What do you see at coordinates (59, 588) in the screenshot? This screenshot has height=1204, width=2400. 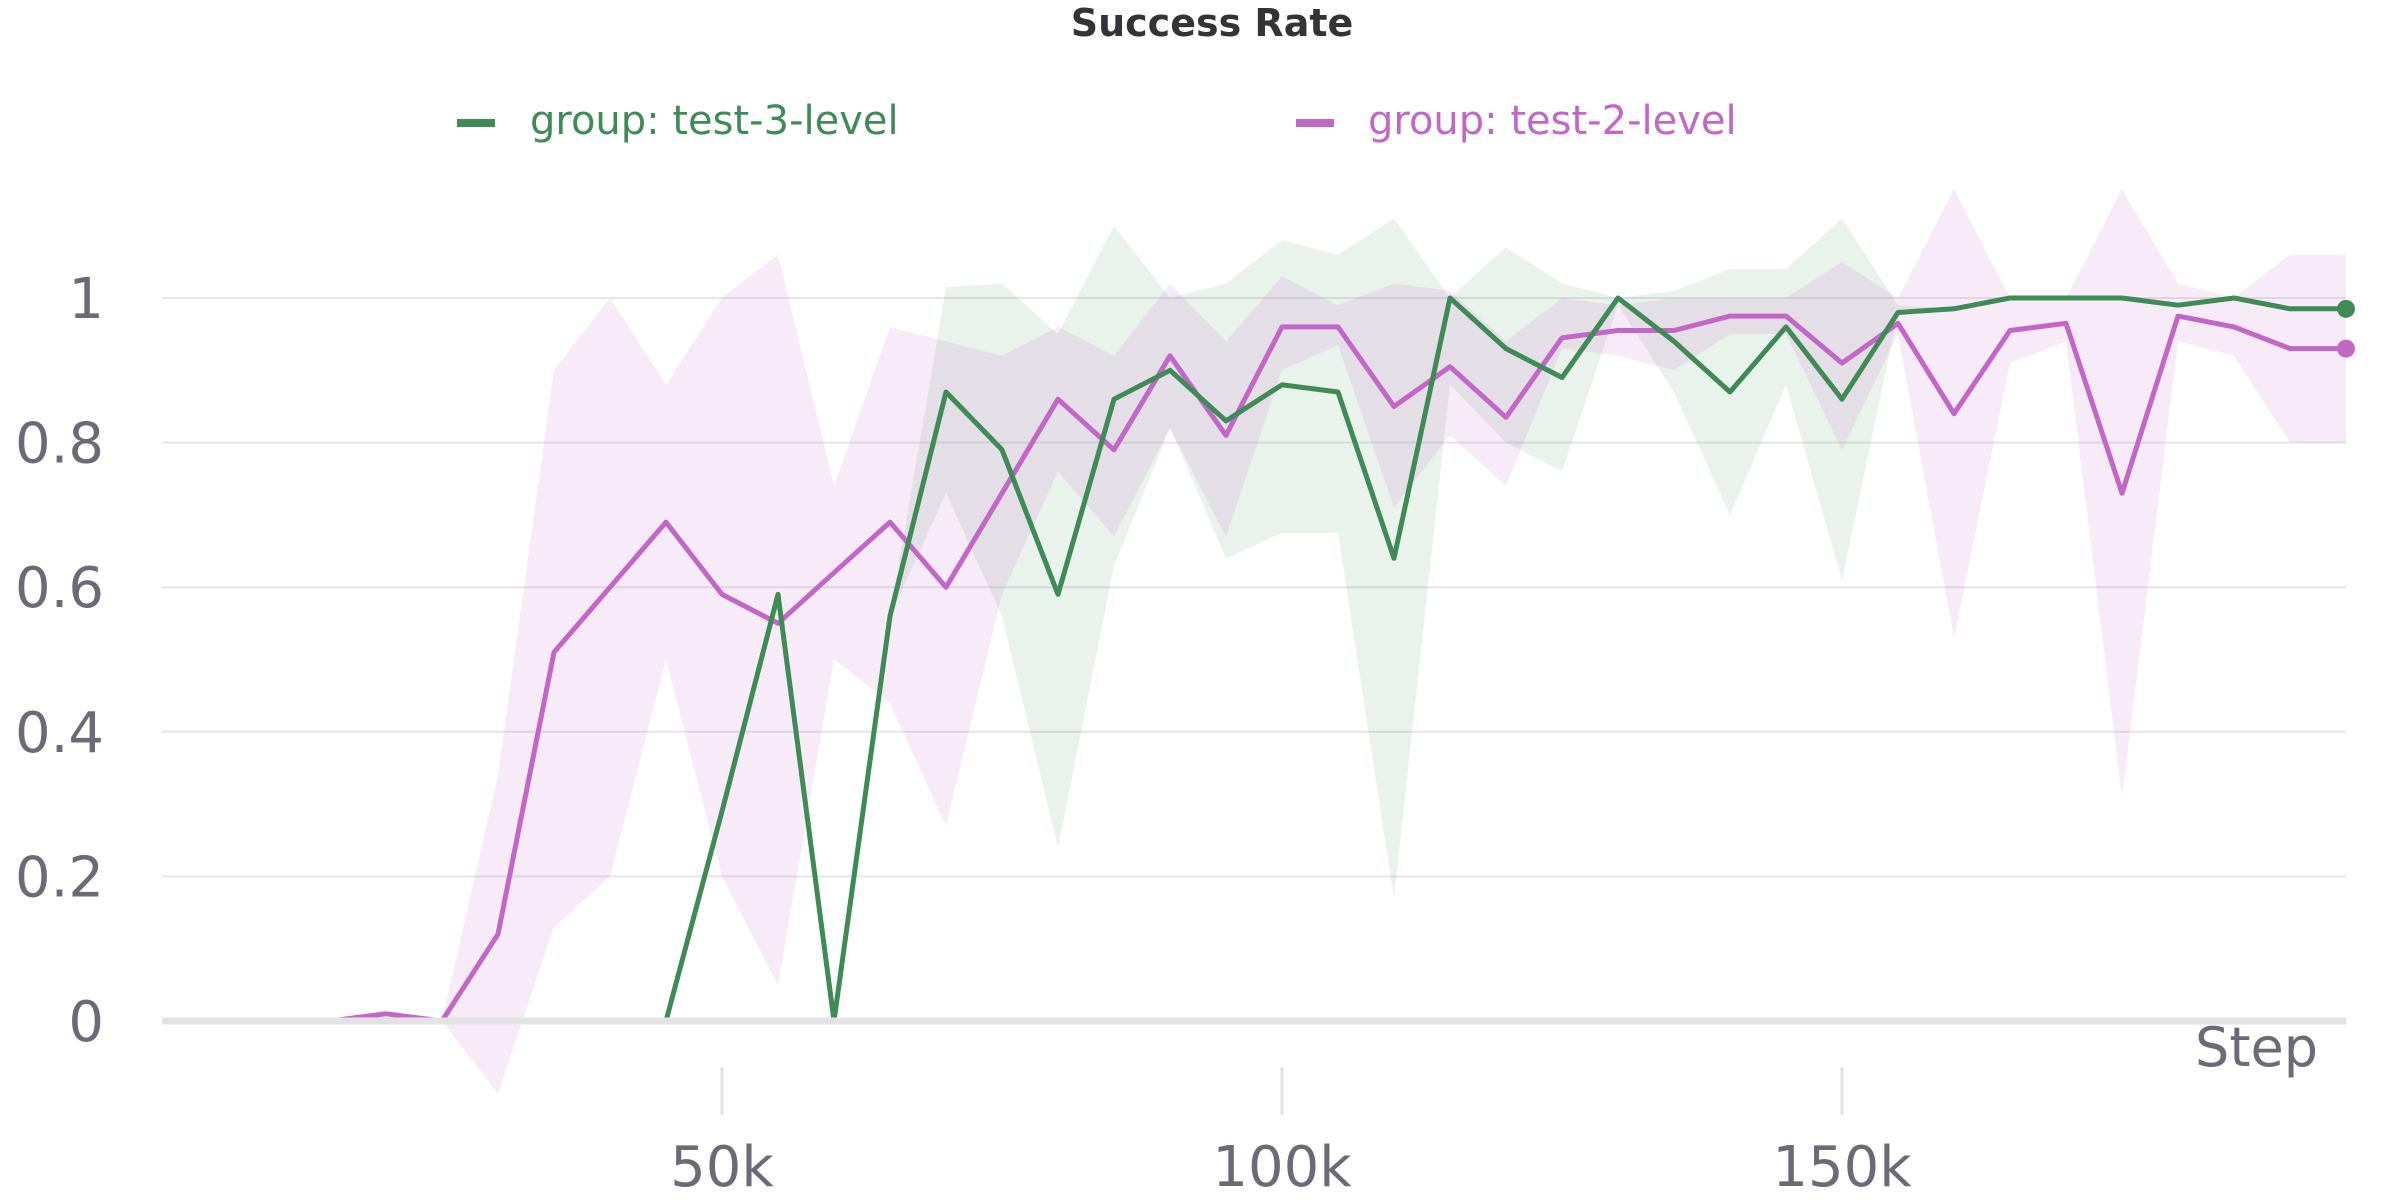 I see `y-tick-label: 0.6` at bounding box center [59, 588].